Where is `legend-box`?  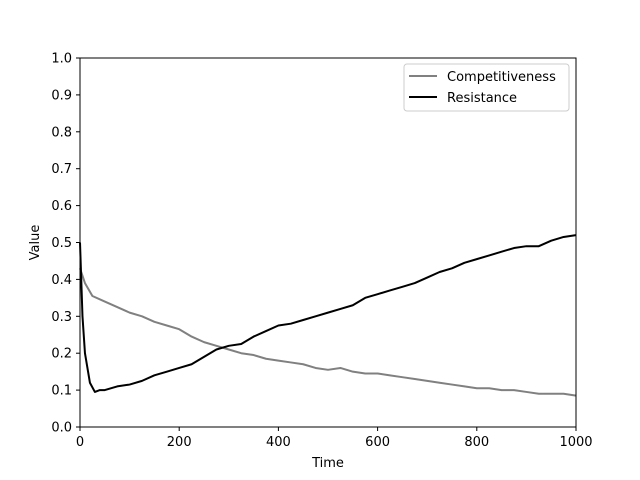
legend-box is located at coordinates (486, 87).